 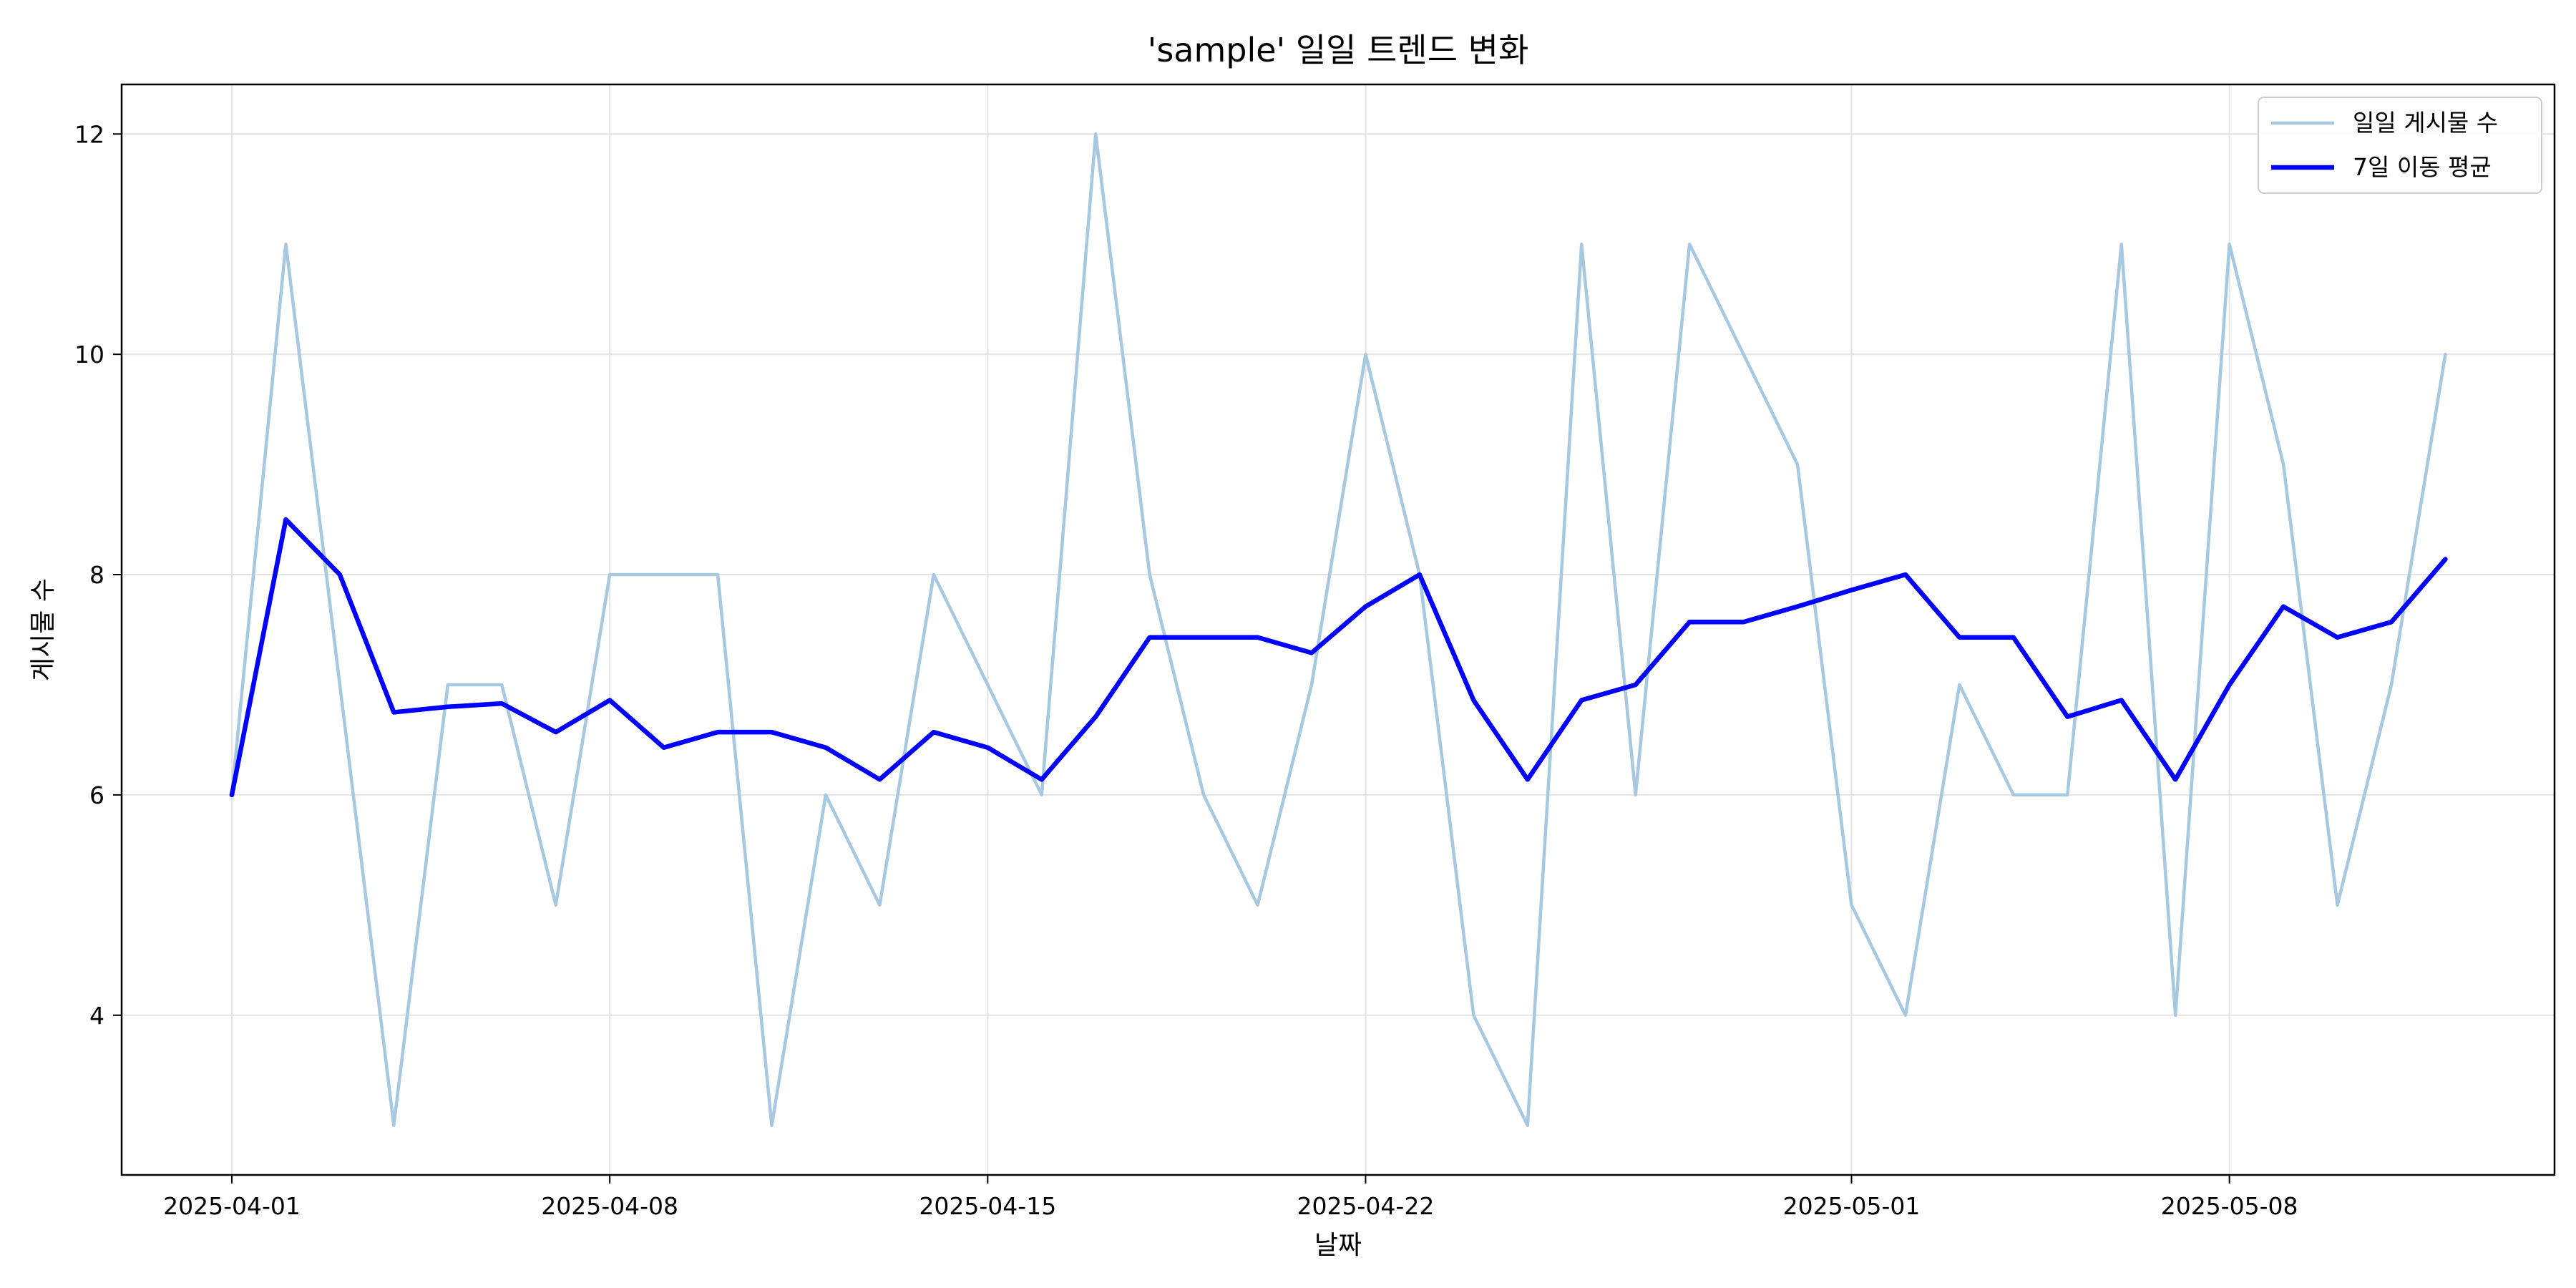 I want to click on y-axis: 4 6 8 10 12, so click(x=98, y=575).